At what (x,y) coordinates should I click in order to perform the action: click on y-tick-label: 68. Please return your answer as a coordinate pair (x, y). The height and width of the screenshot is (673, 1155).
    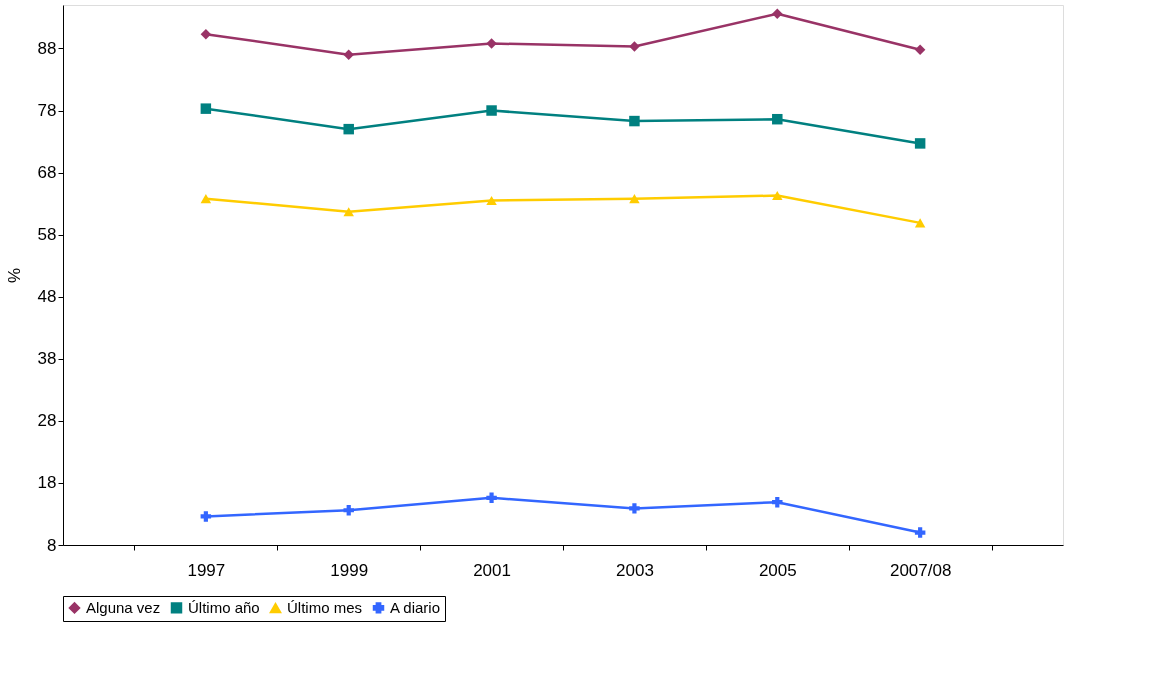
    Looking at the image, I should click on (47, 173).